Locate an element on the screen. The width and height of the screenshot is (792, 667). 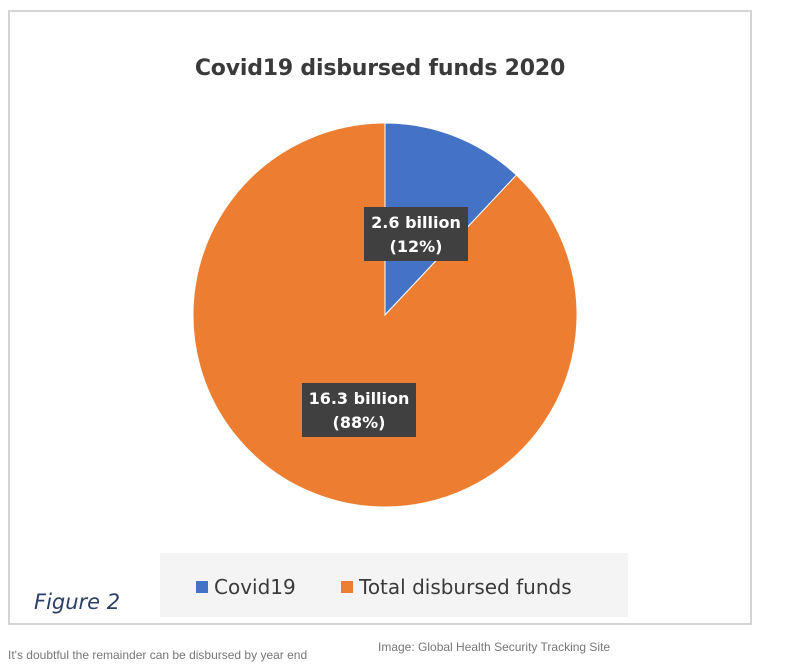
data-label-covid19: 2.6 billion (12%) is located at coordinates (416, 234).